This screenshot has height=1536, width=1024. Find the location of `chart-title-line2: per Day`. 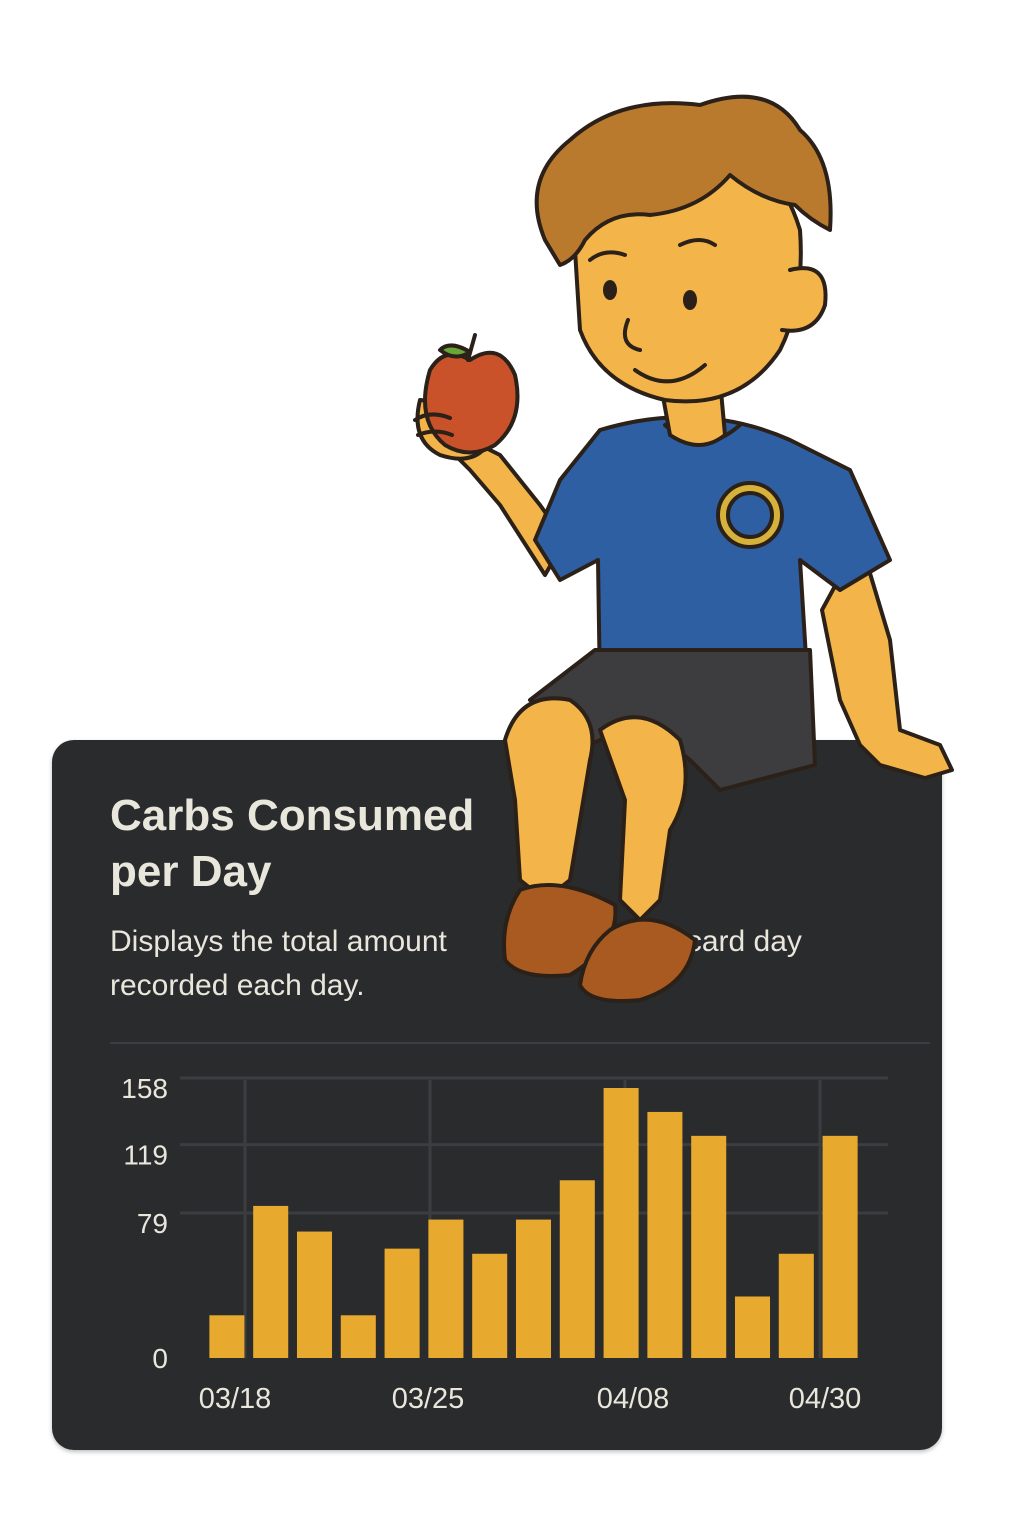

chart-title-line2: per Day is located at coordinates (191, 871).